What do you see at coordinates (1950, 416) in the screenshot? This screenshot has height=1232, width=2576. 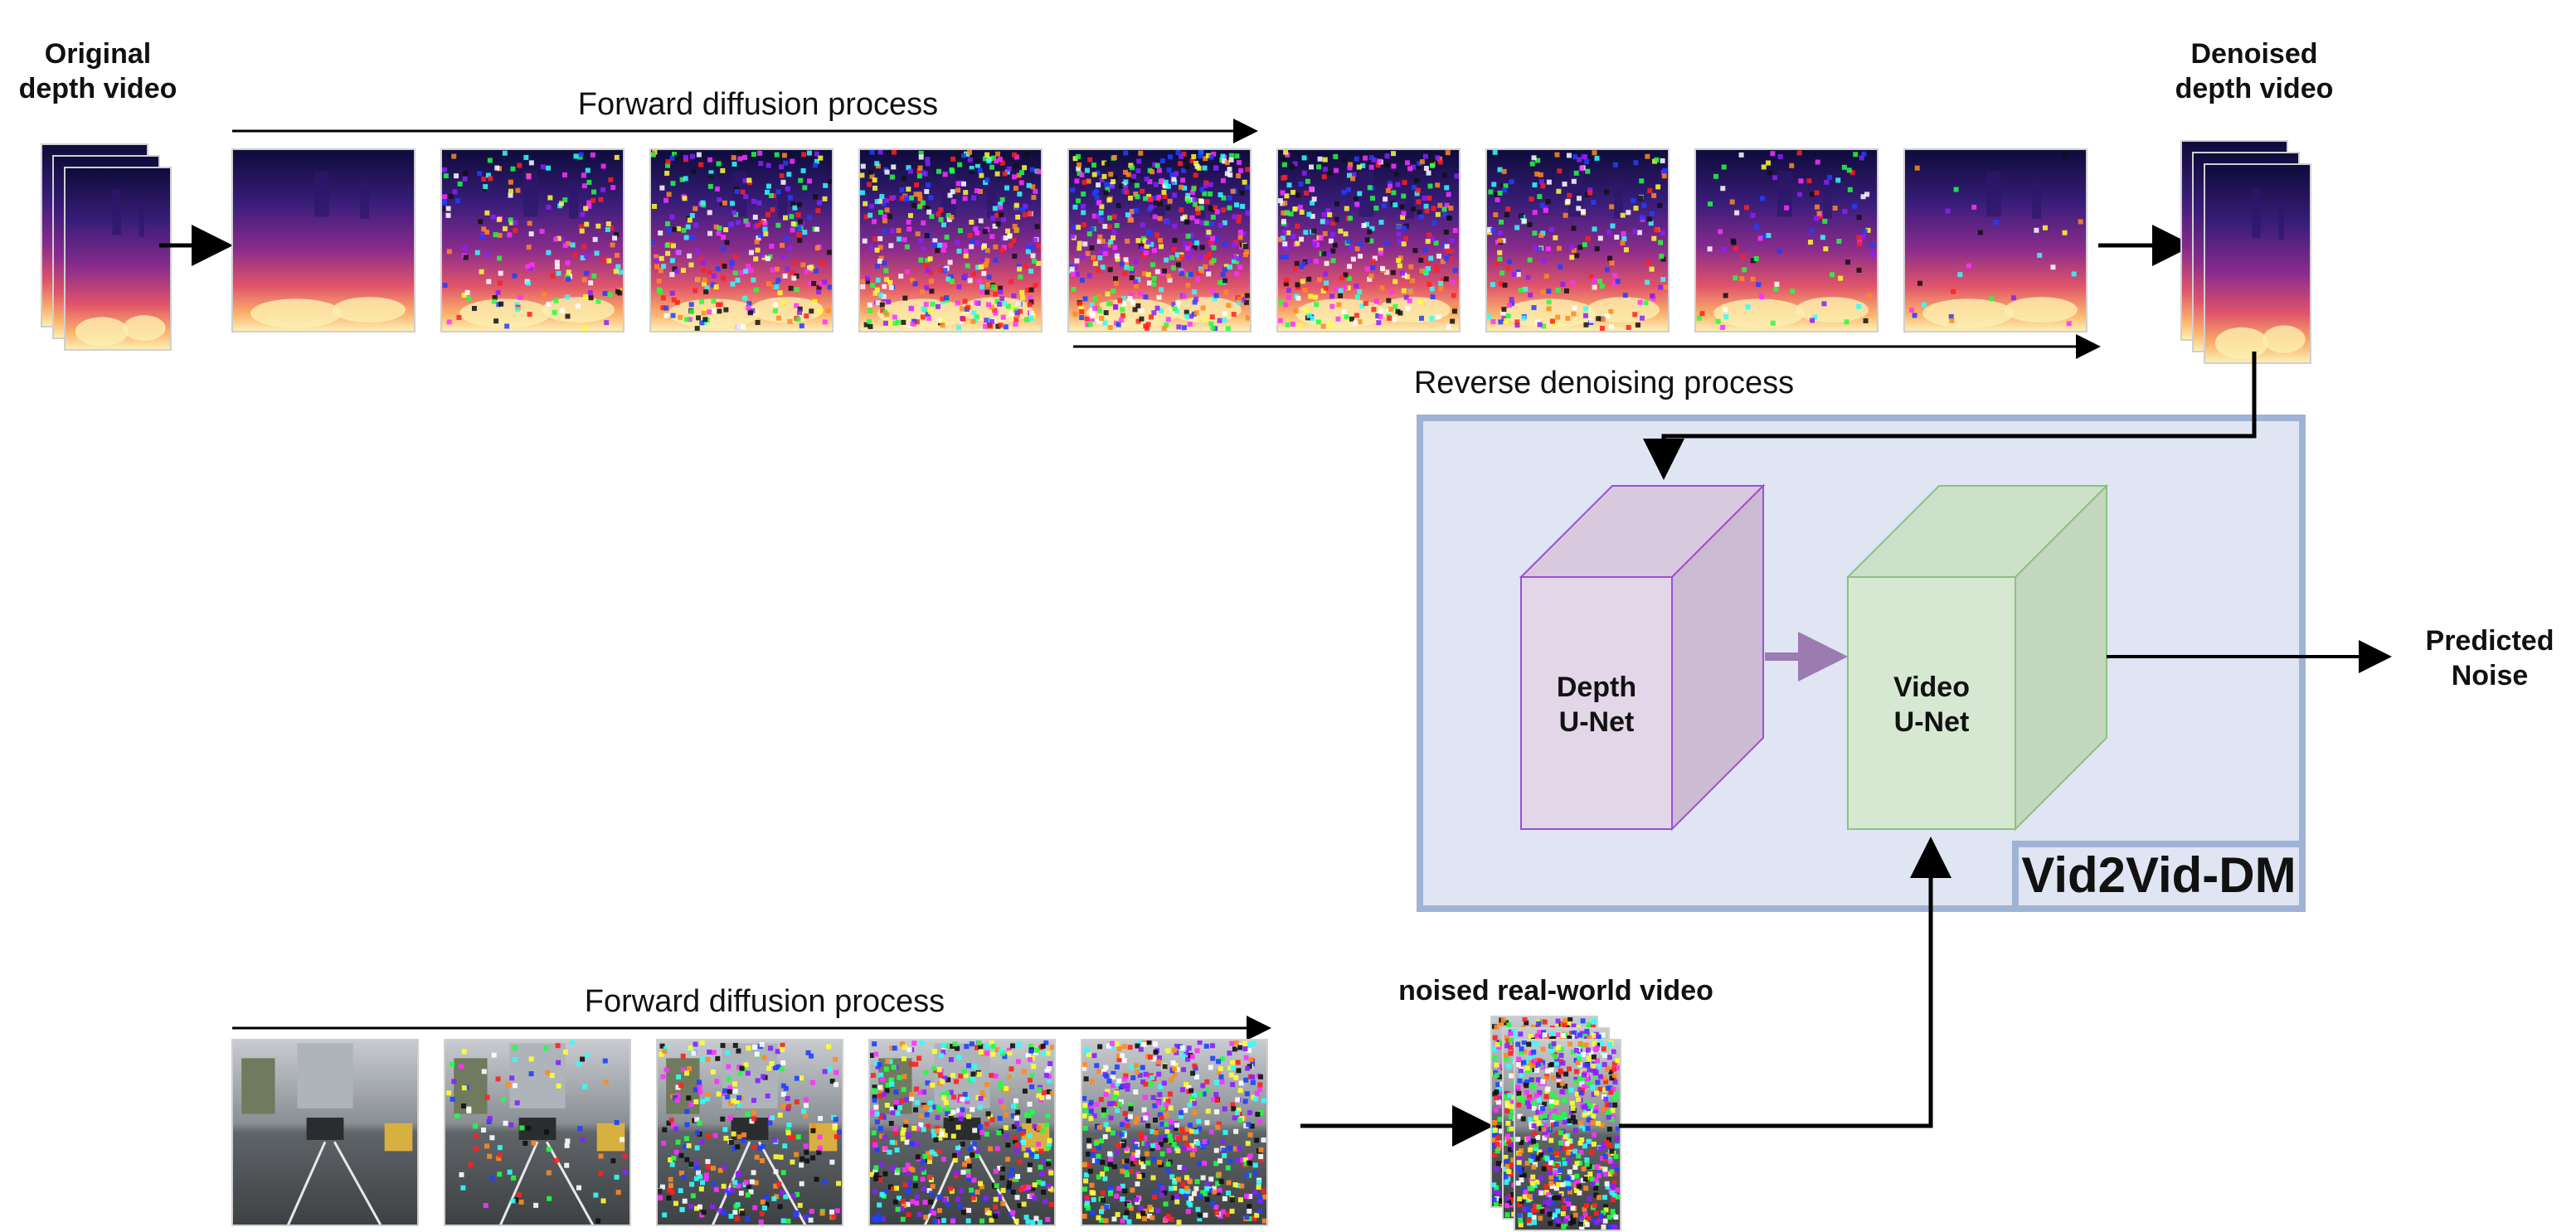 I see `denoised-to-depth-unet-arrow` at bounding box center [1950, 416].